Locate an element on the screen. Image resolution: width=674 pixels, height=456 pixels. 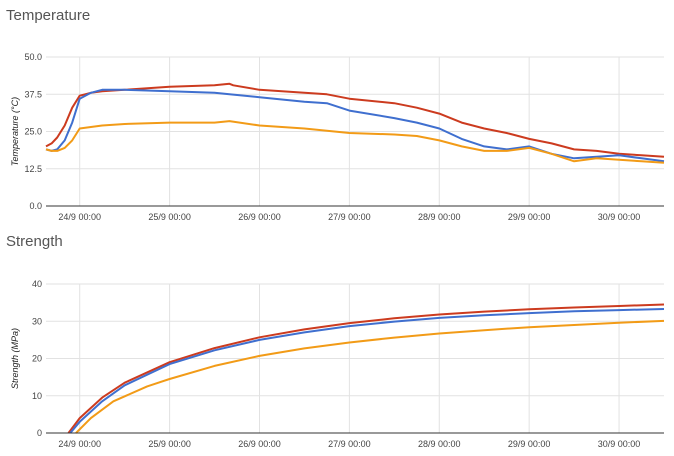
strength-x-tick-label: 27/9 00:00 is located at coordinates (349, 444).